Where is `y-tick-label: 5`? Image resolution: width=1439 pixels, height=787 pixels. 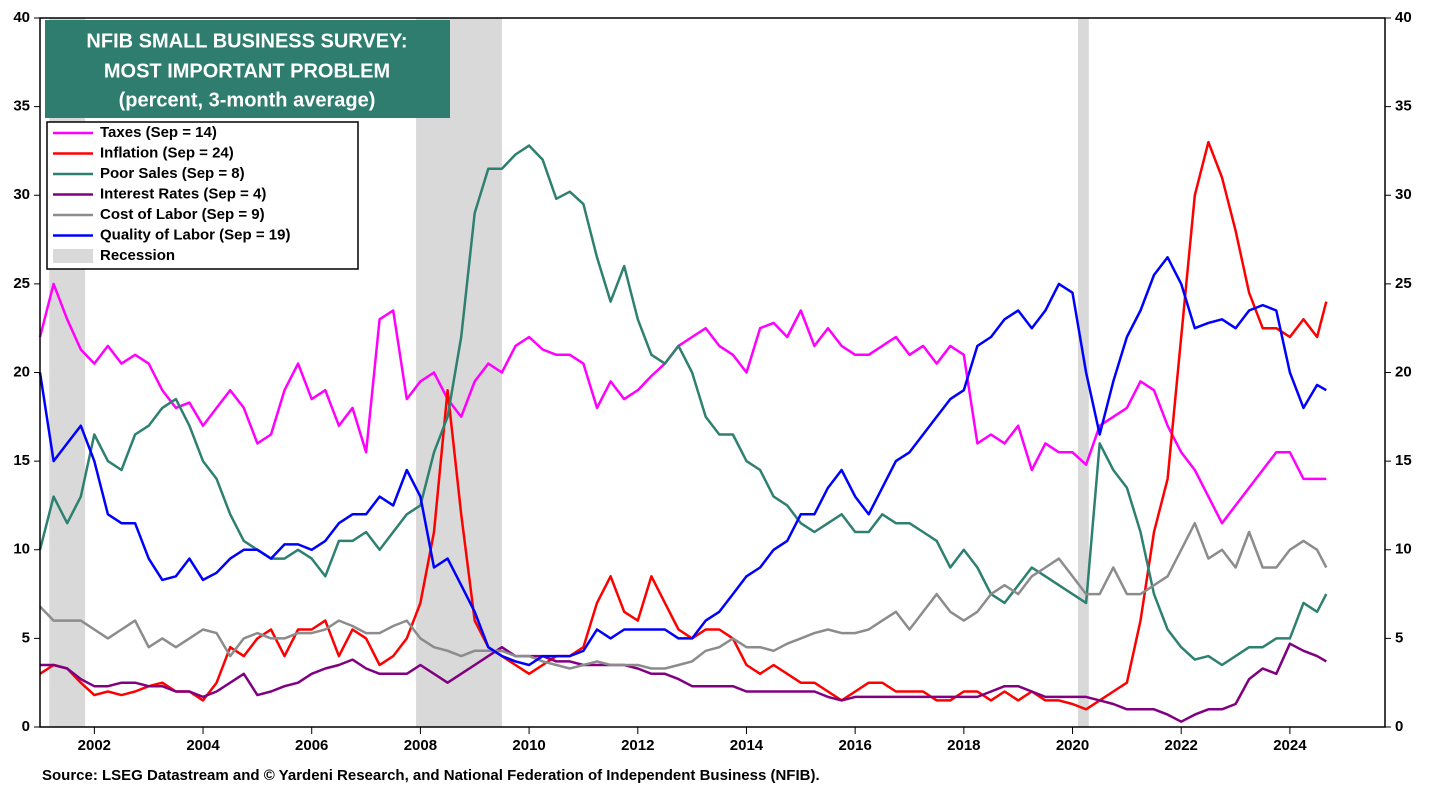
y-tick-label: 5 is located at coordinates (26, 637).